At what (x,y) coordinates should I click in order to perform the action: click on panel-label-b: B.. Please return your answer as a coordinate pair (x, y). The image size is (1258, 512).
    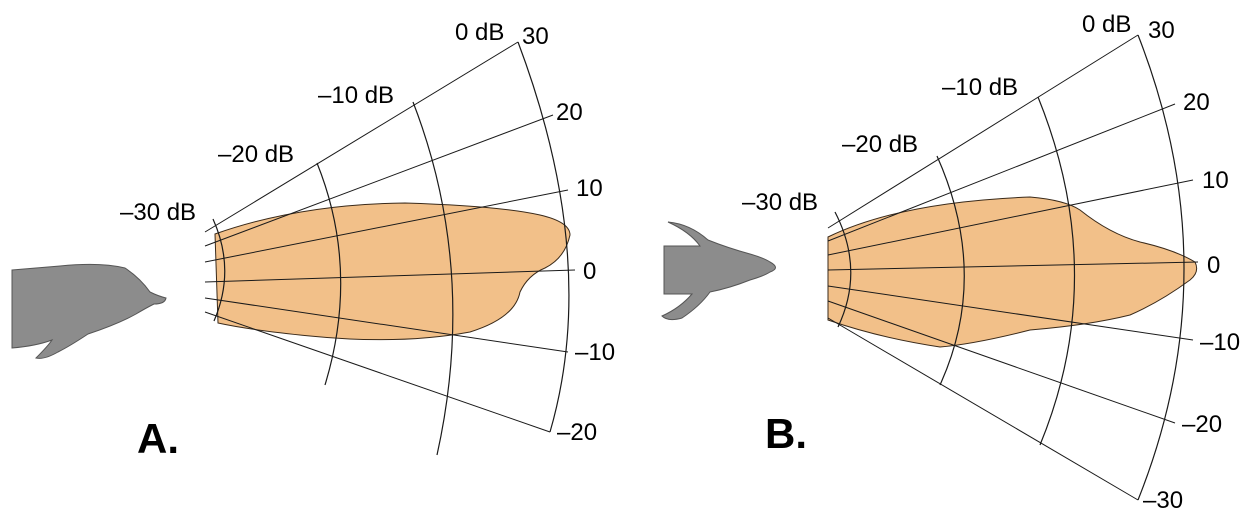
    Looking at the image, I should click on (786, 433).